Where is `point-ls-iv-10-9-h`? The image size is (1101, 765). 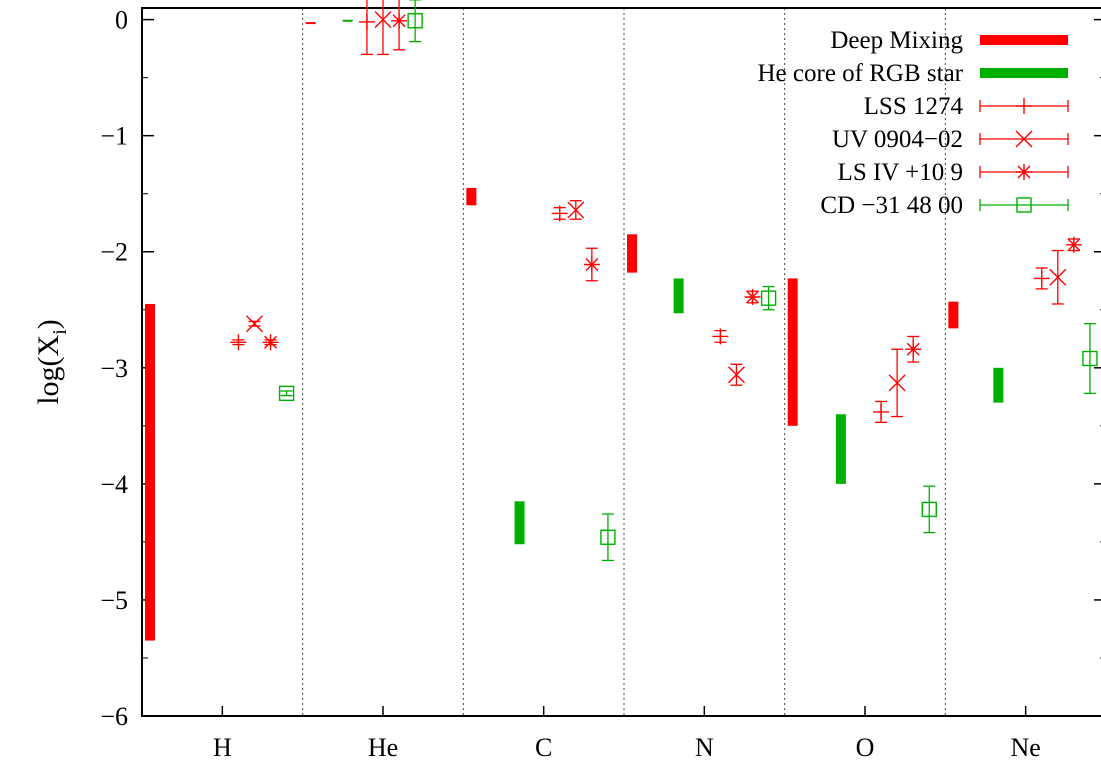
point-ls-iv-10-9-h is located at coordinates (270, 342).